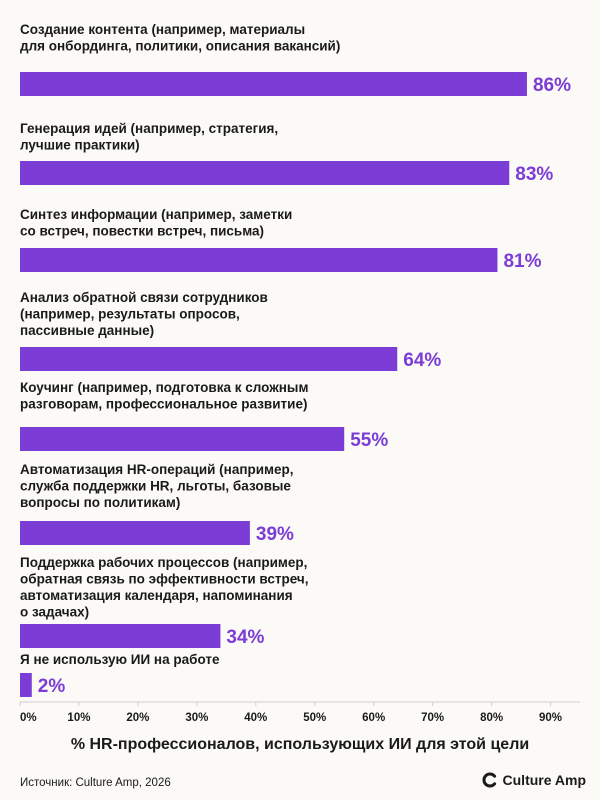 Image resolution: width=600 pixels, height=800 pixels. I want to click on x-tick-label: 40%, so click(255, 718).